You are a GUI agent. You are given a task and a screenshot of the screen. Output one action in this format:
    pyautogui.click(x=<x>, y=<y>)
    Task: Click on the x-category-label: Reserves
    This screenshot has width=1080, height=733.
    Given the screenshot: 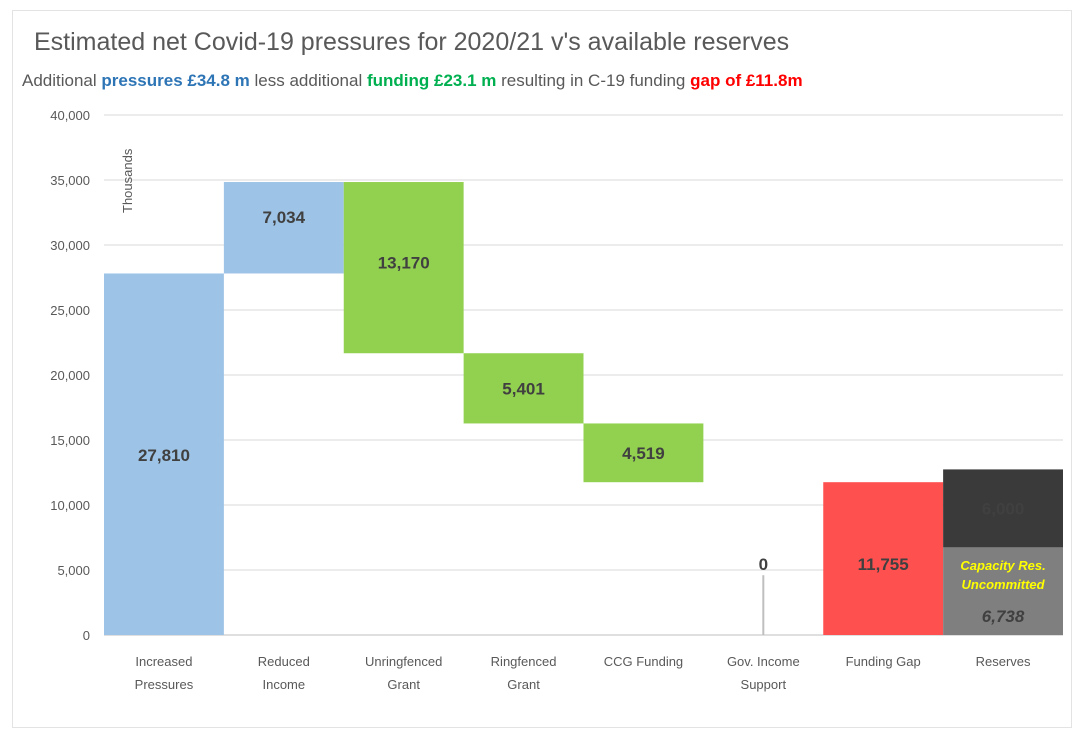 What is the action you would take?
    pyautogui.click(x=1003, y=661)
    